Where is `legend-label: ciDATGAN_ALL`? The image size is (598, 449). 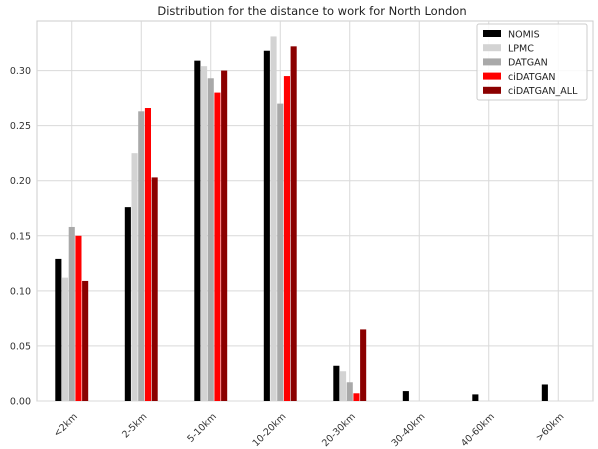 legend-label: ciDATGAN_ALL is located at coordinates (543, 91).